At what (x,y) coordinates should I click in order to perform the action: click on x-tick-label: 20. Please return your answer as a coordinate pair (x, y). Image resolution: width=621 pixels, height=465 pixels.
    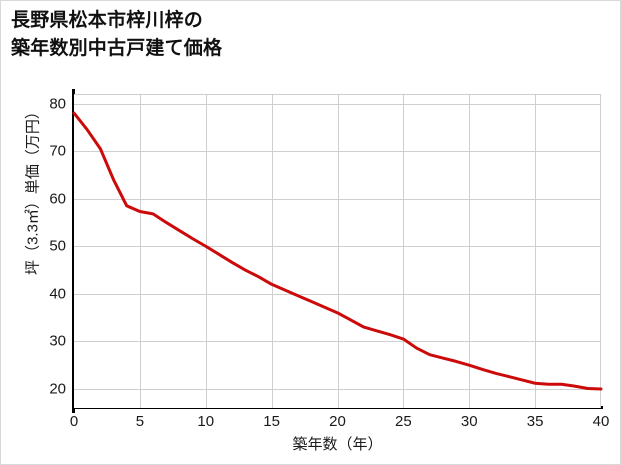
    Looking at the image, I should click on (337, 421).